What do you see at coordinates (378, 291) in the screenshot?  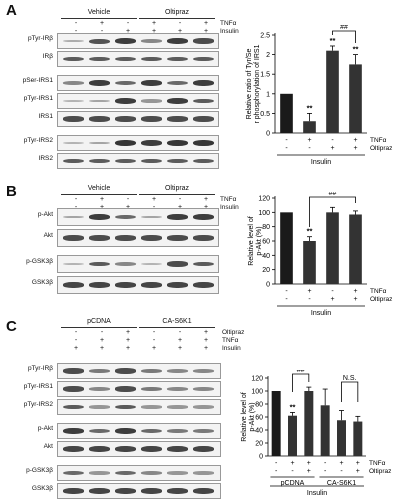 I see `condition-label: TNFα` at bounding box center [378, 291].